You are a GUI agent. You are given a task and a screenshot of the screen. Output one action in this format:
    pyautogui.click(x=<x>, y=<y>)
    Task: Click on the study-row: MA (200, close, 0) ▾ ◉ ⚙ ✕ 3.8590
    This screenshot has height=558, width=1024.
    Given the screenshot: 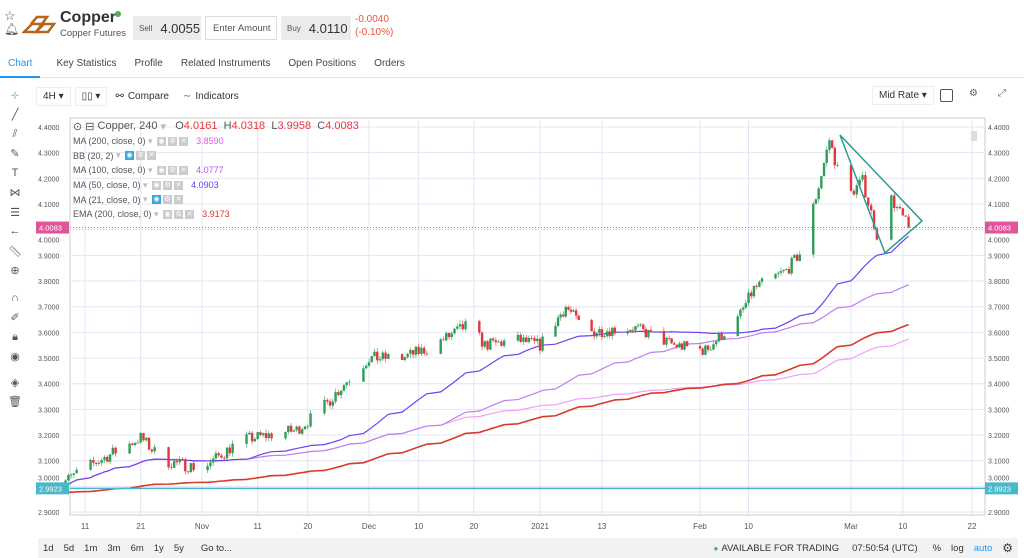 What is the action you would take?
    pyautogui.click(x=148, y=141)
    